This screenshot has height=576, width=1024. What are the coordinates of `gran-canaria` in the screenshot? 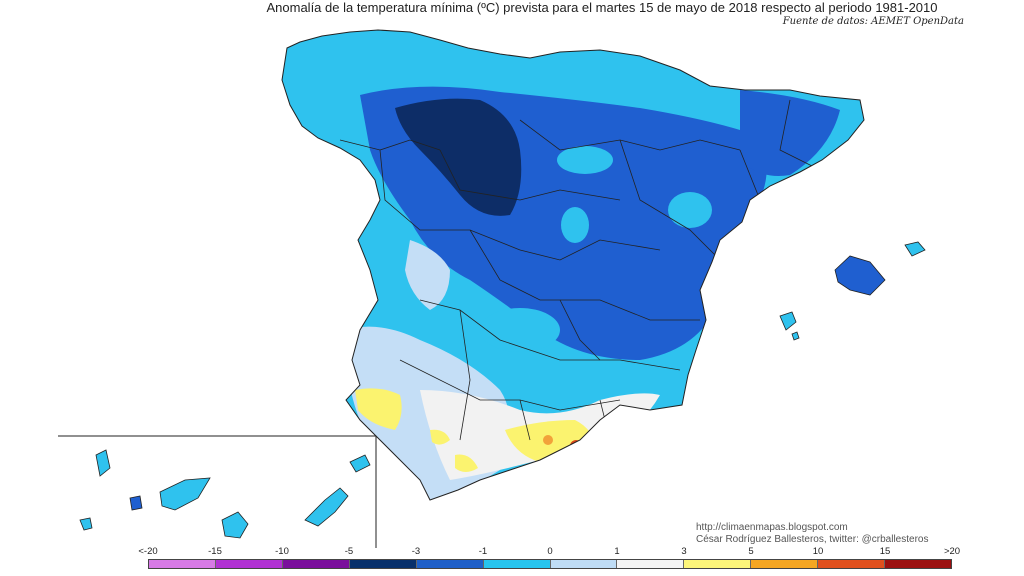 It's located at (235, 525).